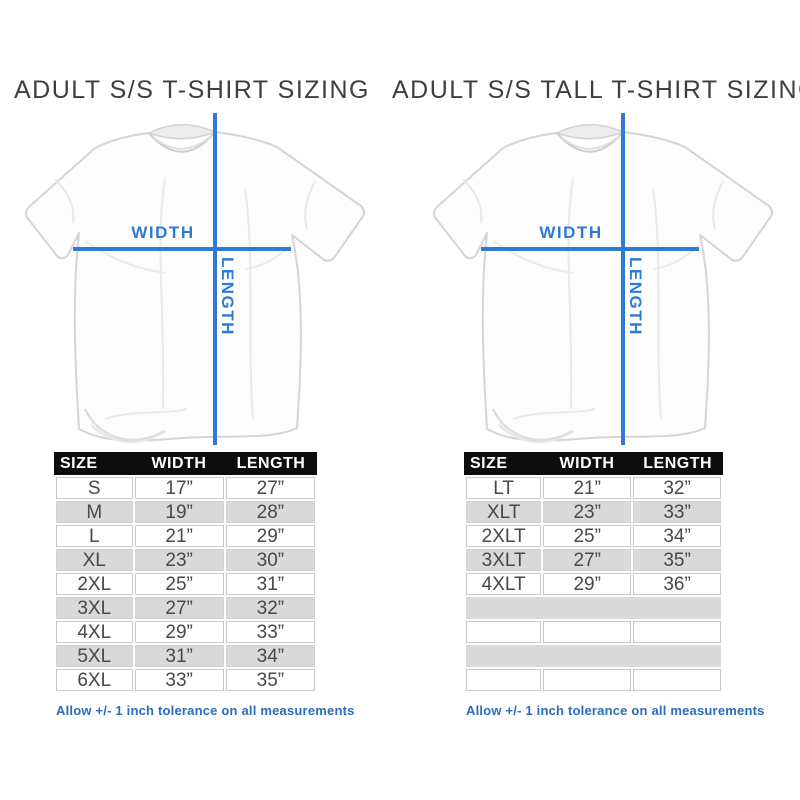 The height and width of the screenshot is (800, 800). I want to click on table-row: S 17” 27”, so click(185, 488).